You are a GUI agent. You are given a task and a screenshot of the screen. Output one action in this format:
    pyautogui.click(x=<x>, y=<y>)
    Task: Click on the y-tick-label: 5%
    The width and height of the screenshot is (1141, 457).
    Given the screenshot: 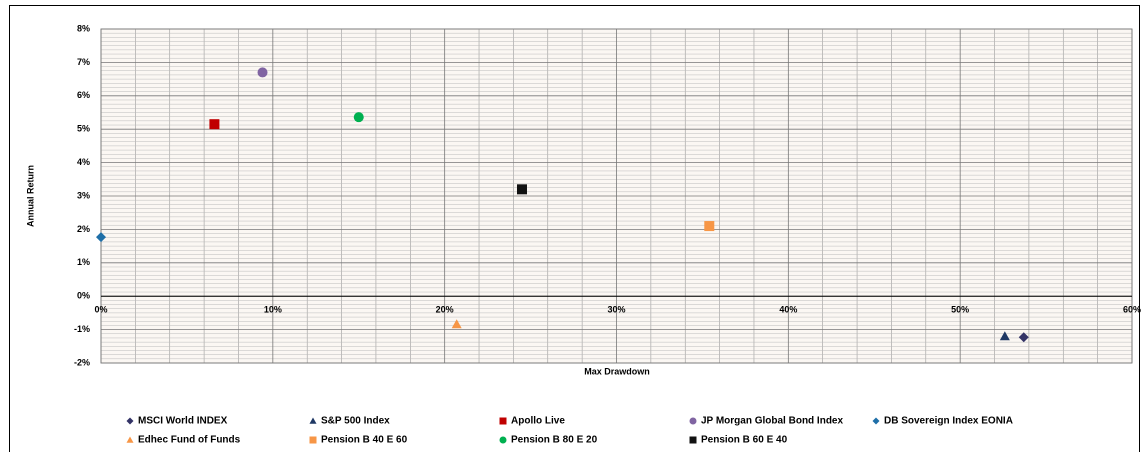 What is the action you would take?
    pyautogui.click(x=83, y=129)
    